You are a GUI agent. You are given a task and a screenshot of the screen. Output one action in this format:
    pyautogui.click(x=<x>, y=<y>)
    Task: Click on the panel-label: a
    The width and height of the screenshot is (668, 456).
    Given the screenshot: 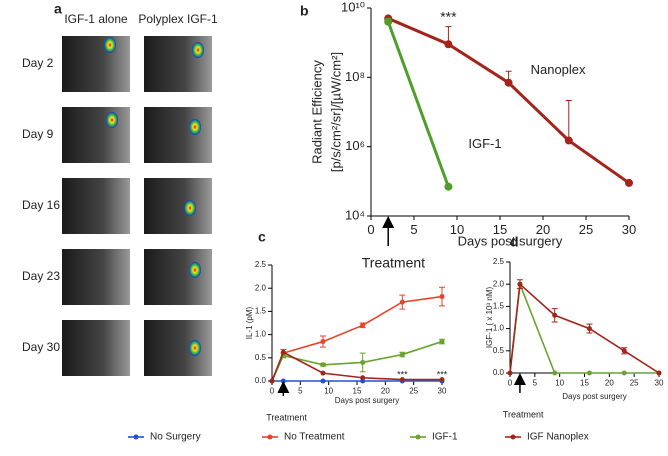 What is the action you would take?
    pyautogui.click(x=58, y=9)
    